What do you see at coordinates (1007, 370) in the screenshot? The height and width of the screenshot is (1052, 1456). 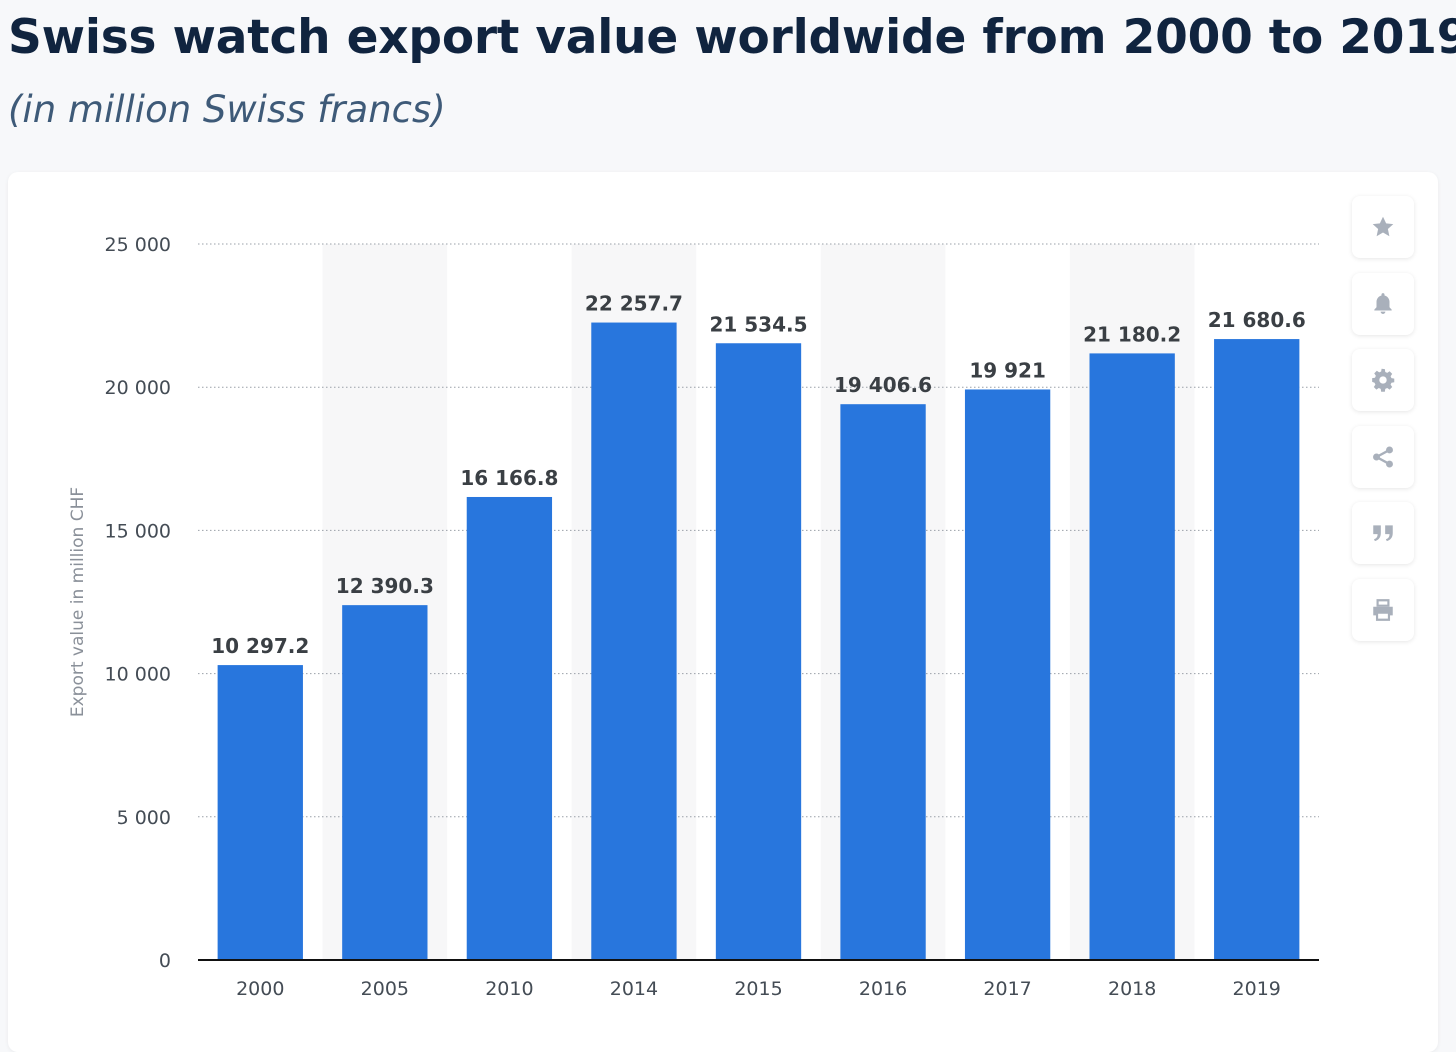 I see `data-label: 19 921` at bounding box center [1007, 370].